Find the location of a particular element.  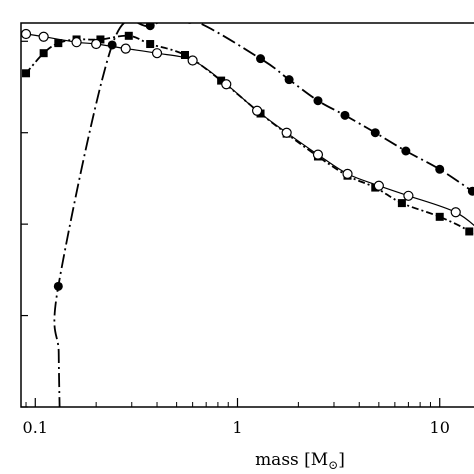

x-tick-label-1: 0.1 is located at coordinates (35, 427).